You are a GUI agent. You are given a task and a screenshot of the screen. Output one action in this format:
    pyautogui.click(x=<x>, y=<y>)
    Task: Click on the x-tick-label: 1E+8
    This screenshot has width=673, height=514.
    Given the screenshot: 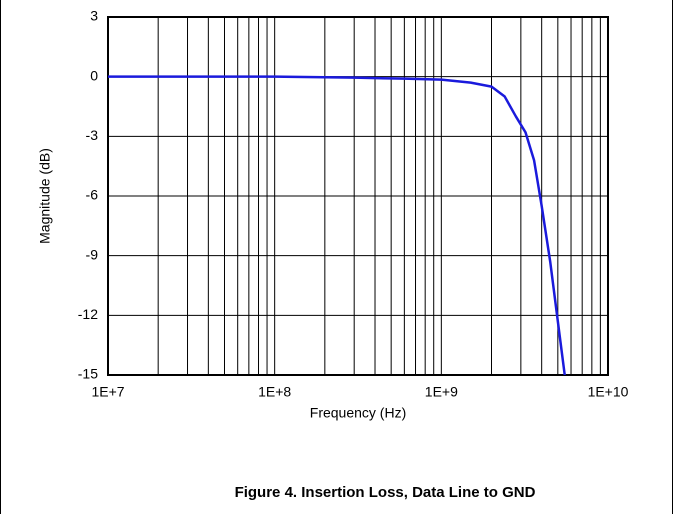 What is the action you would take?
    pyautogui.click(x=274, y=392)
    